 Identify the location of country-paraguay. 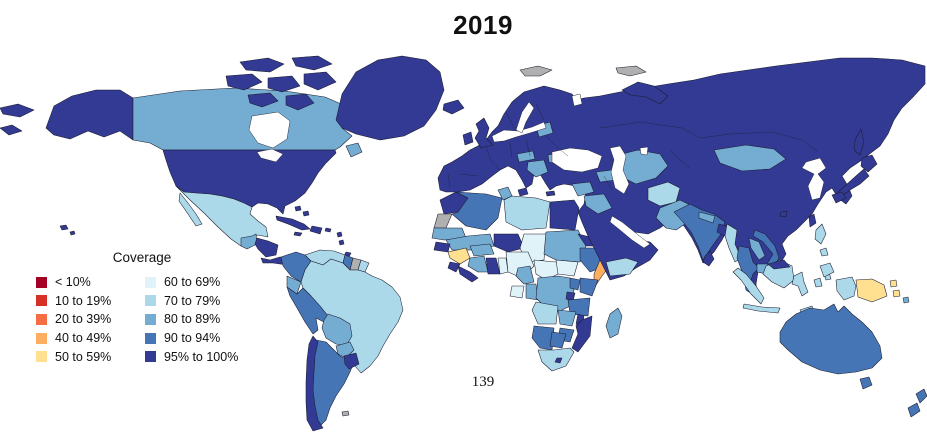
(345, 350).